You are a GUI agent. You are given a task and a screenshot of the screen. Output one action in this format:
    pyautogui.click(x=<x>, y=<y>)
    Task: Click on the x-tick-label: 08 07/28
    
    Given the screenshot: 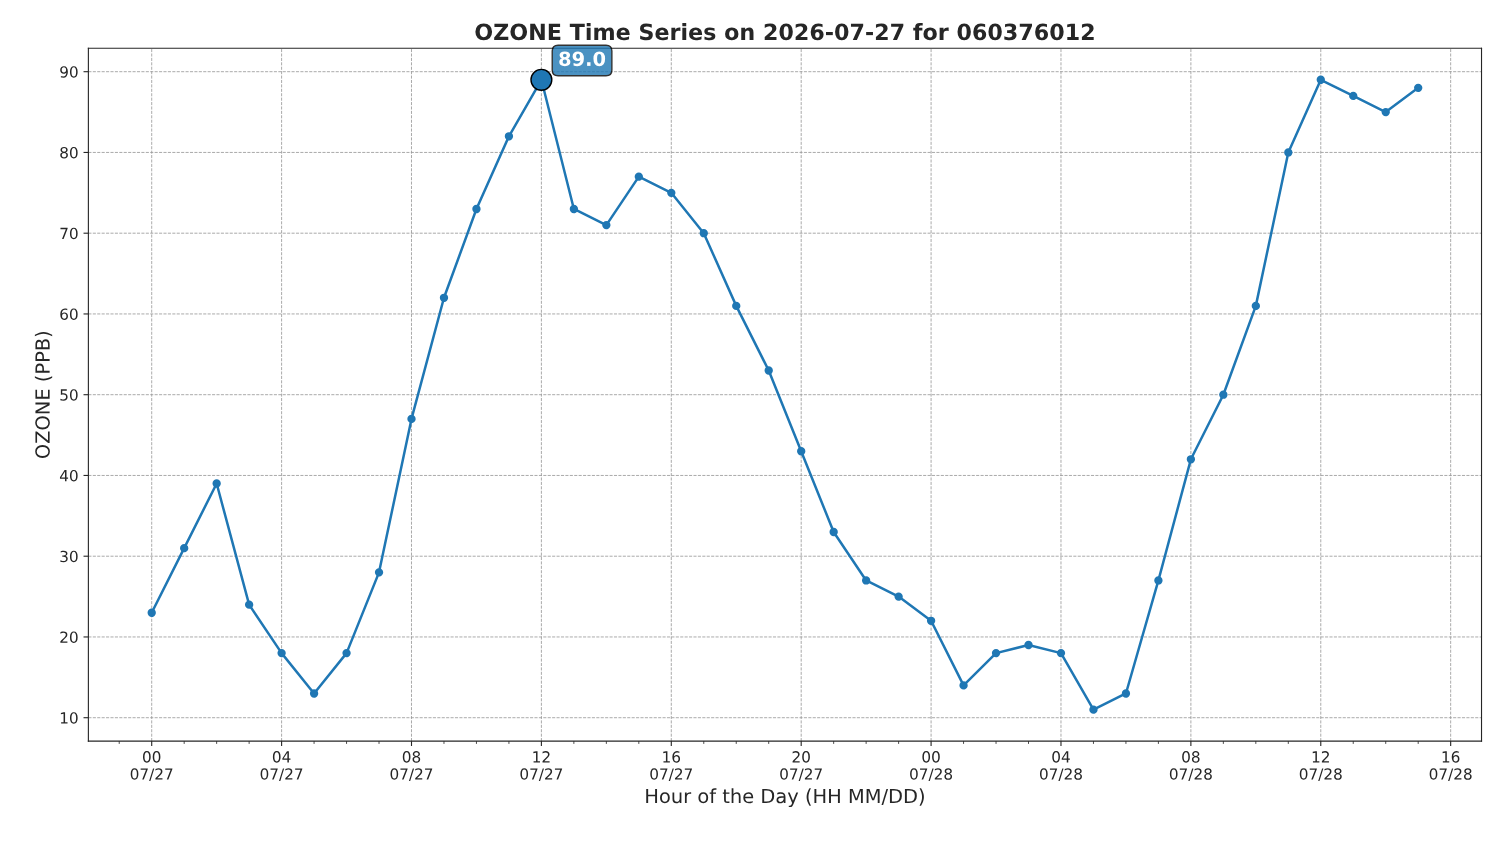 What is the action you would take?
    pyautogui.click(x=1190, y=766)
    